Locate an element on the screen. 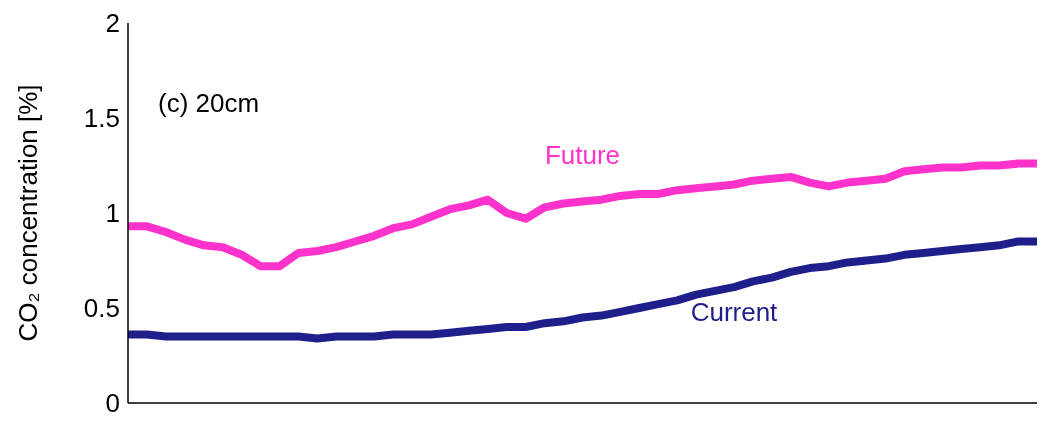 The image size is (1053, 441). y-tick-label: 0 is located at coordinates (112, 403).